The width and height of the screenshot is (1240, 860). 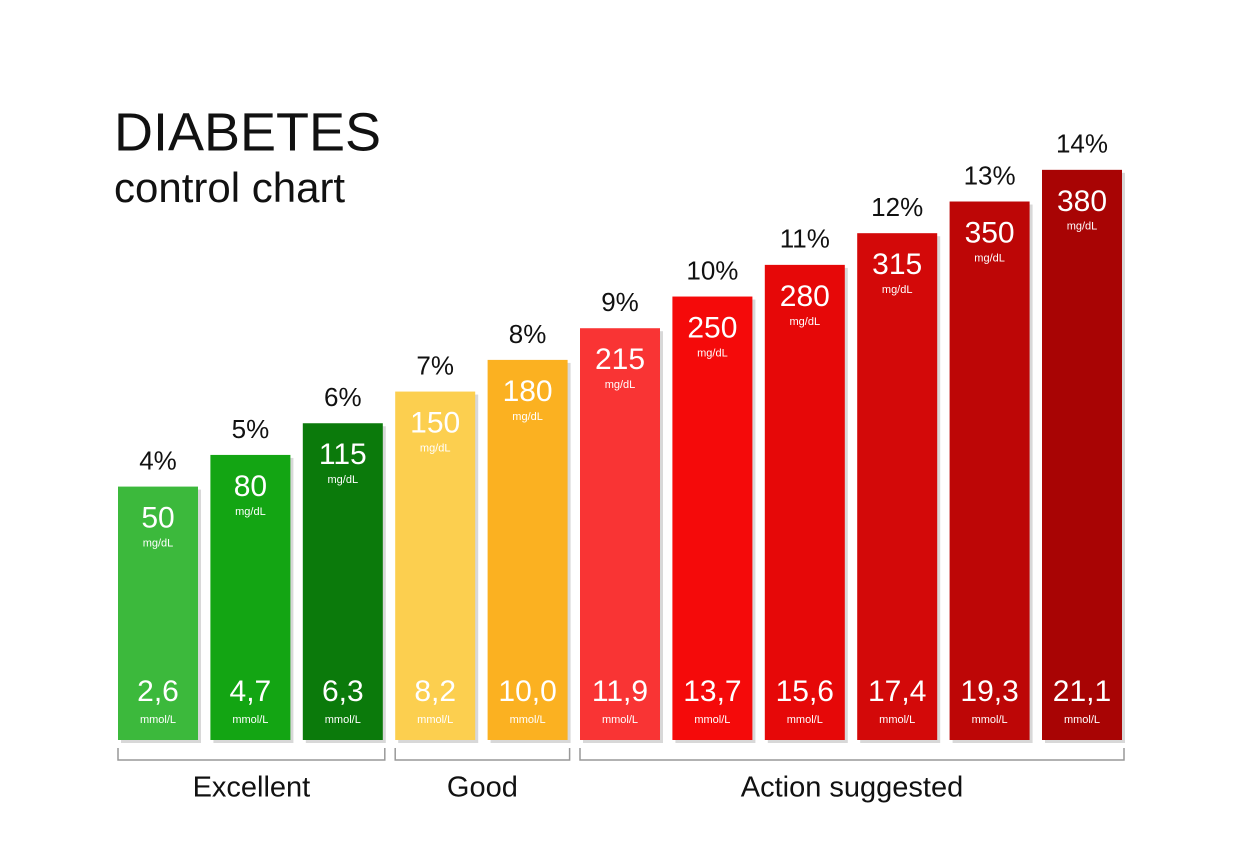 I want to click on percent-label: 14%, so click(x=1082, y=144).